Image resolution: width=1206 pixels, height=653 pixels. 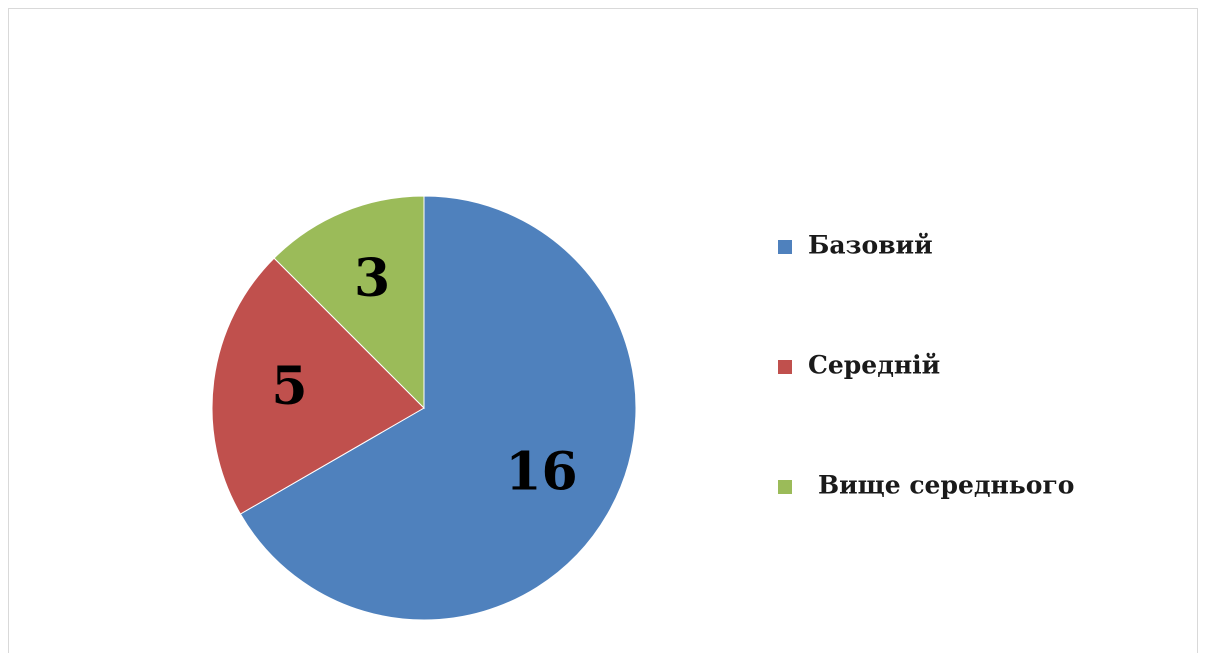 What do you see at coordinates (870, 245) in the screenshot?
I see `legend-label: Базовий` at bounding box center [870, 245].